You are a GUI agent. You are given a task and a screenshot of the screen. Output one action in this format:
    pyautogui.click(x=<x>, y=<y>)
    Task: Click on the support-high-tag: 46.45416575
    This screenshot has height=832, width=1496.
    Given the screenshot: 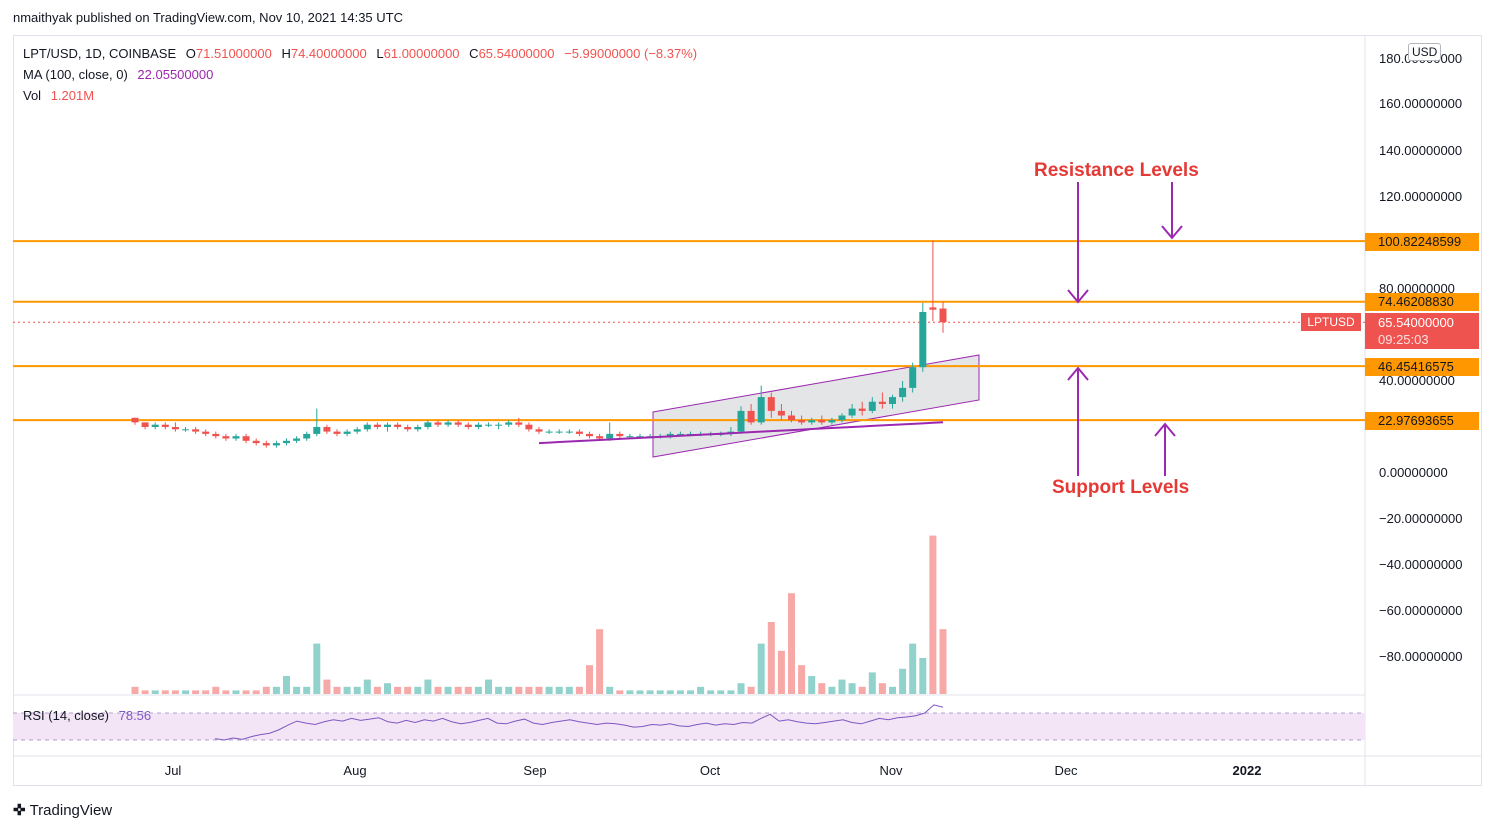 What is the action you would take?
    pyautogui.click(x=1422, y=367)
    